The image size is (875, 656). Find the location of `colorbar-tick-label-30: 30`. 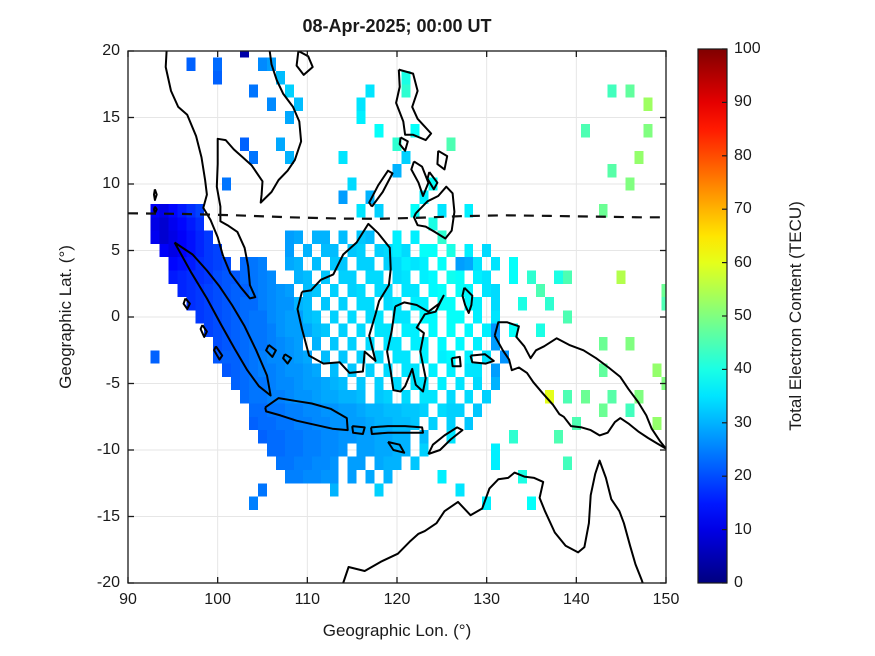

colorbar-tick-label-30: 30 is located at coordinates (743, 422).